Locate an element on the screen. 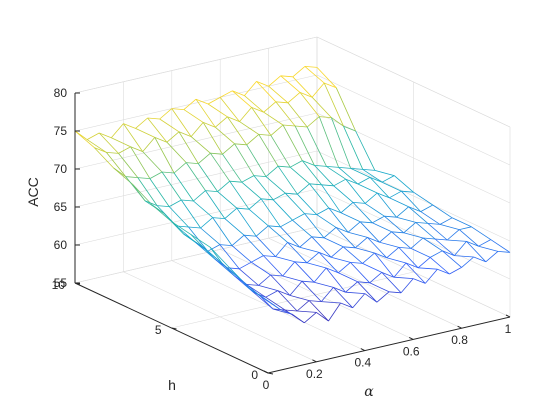  grid-line is located at coordinates (413, 234).